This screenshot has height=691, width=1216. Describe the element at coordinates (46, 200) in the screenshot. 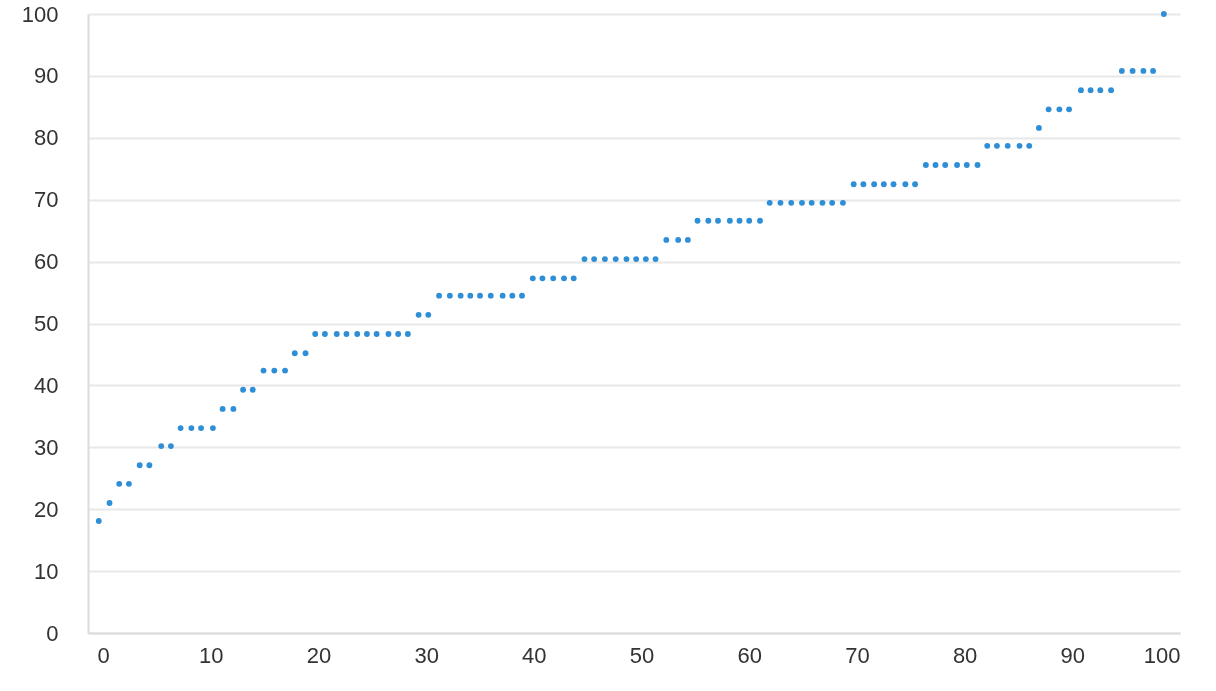

I see `y-tick-label: 70` at that location.